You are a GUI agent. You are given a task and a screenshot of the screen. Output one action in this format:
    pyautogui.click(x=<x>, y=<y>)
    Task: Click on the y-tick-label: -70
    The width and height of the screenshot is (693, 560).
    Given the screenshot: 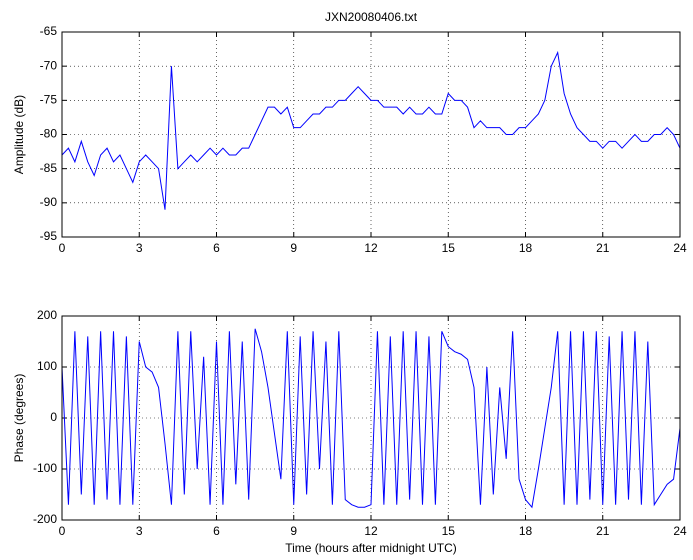 What is the action you would take?
    pyautogui.click(x=49, y=65)
    